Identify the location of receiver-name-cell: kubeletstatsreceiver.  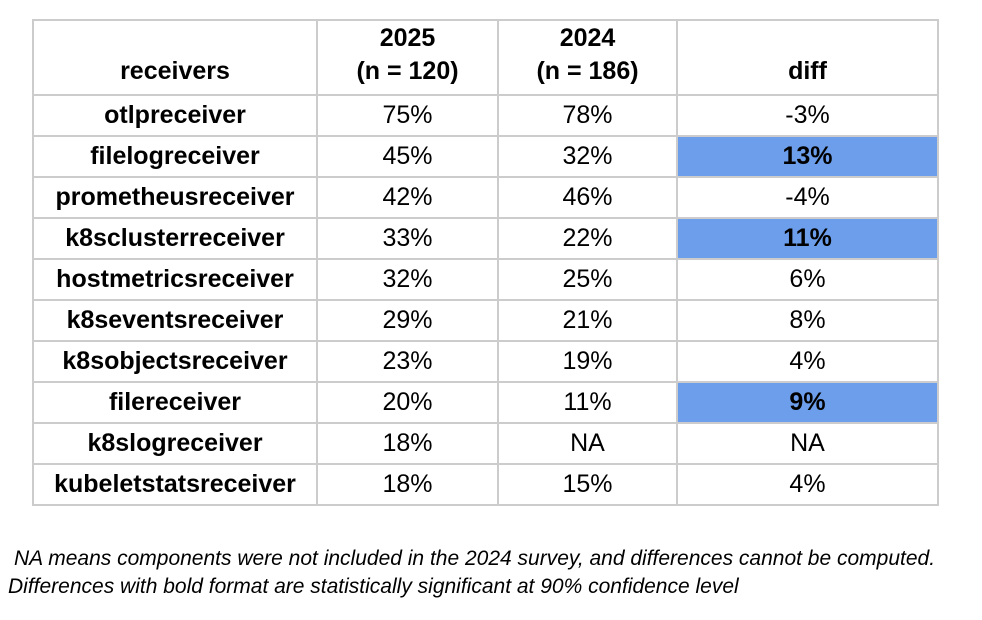
(175, 484).